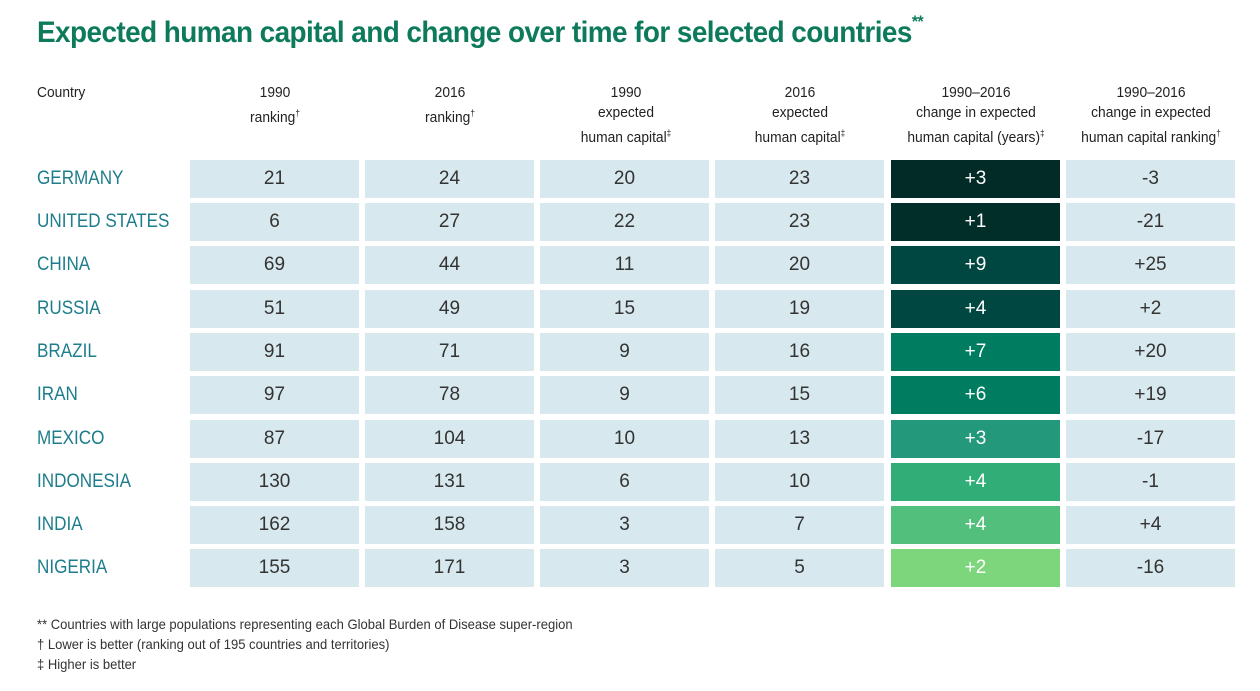  I want to click on column-header-line: human capital (years)‡, so click(976, 137).